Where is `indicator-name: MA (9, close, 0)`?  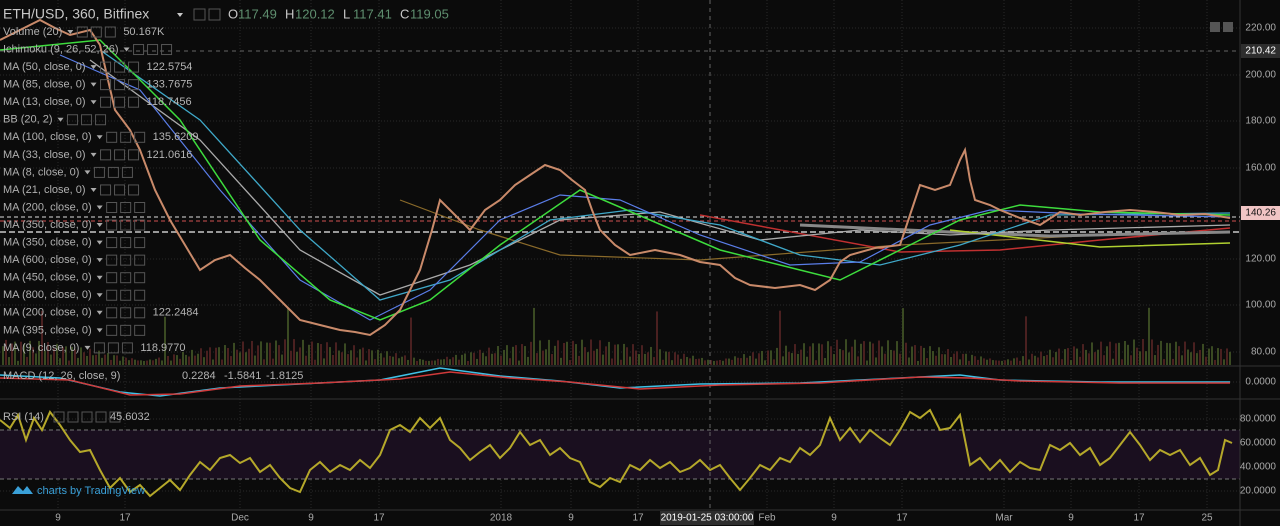
indicator-name: MA (9, close, 0) is located at coordinates (41, 348).